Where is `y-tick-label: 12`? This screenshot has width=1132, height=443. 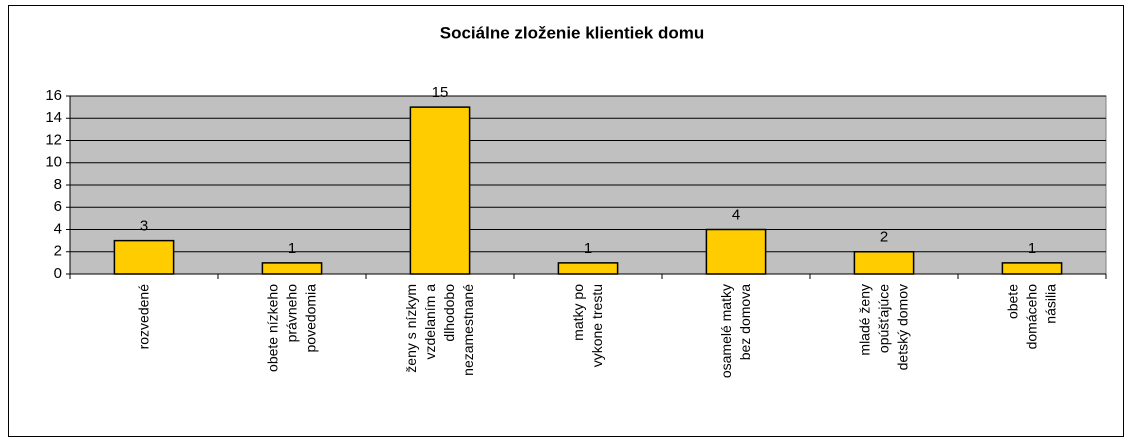 y-tick-label: 12 is located at coordinates (53, 139).